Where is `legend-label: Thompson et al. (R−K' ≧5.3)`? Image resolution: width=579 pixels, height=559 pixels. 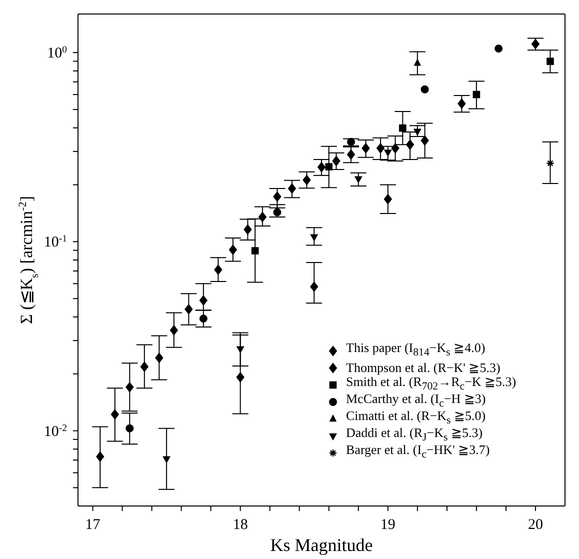 legend-label: Thompson et al. (R−K' ≧5.3) is located at coordinates (423, 367).